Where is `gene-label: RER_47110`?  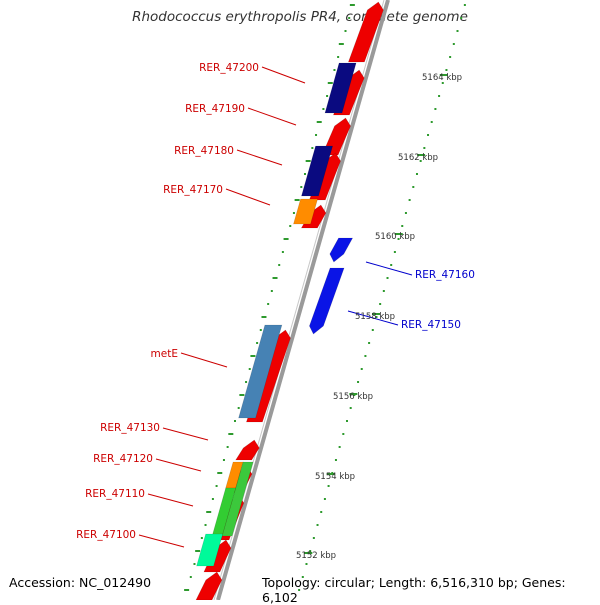 gene-label: RER_47110 is located at coordinates (115, 494).